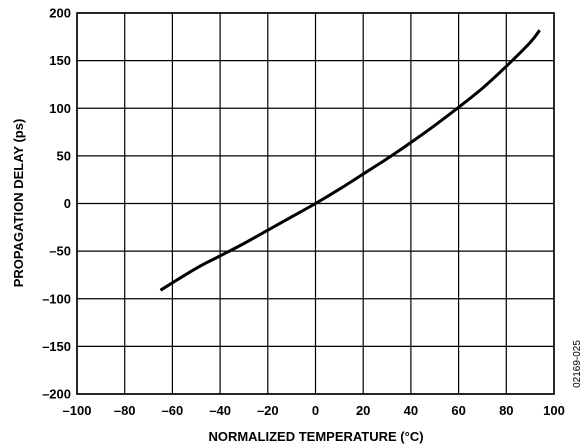  I want to click on x-tick-label-3: –40, so click(220, 410).